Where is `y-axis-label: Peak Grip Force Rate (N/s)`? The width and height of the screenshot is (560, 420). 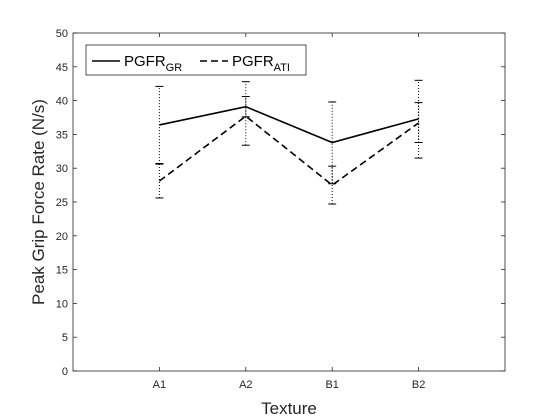 y-axis-label: Peak Grip Force Rate (N/s) is located at coordinates (38, 202).